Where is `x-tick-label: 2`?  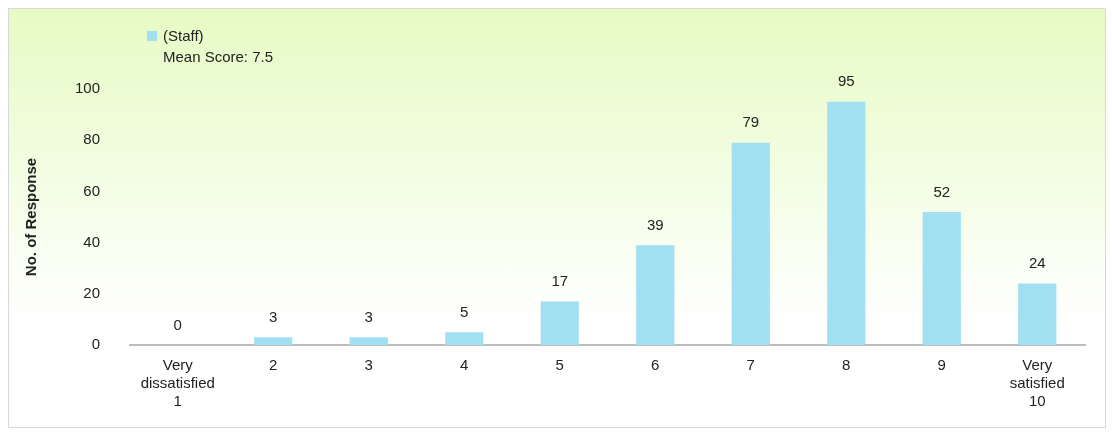 x-tick-label: 2 is located at coordinates (273, 365).